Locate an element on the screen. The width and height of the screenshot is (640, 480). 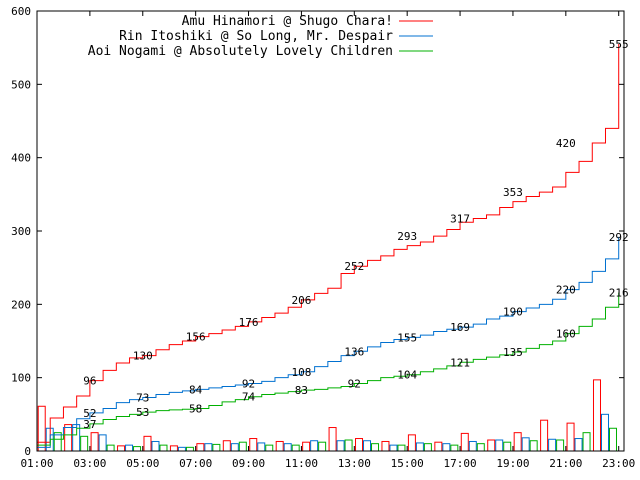
x-tick-label: 17:00 is located at coordinates (460, 463).